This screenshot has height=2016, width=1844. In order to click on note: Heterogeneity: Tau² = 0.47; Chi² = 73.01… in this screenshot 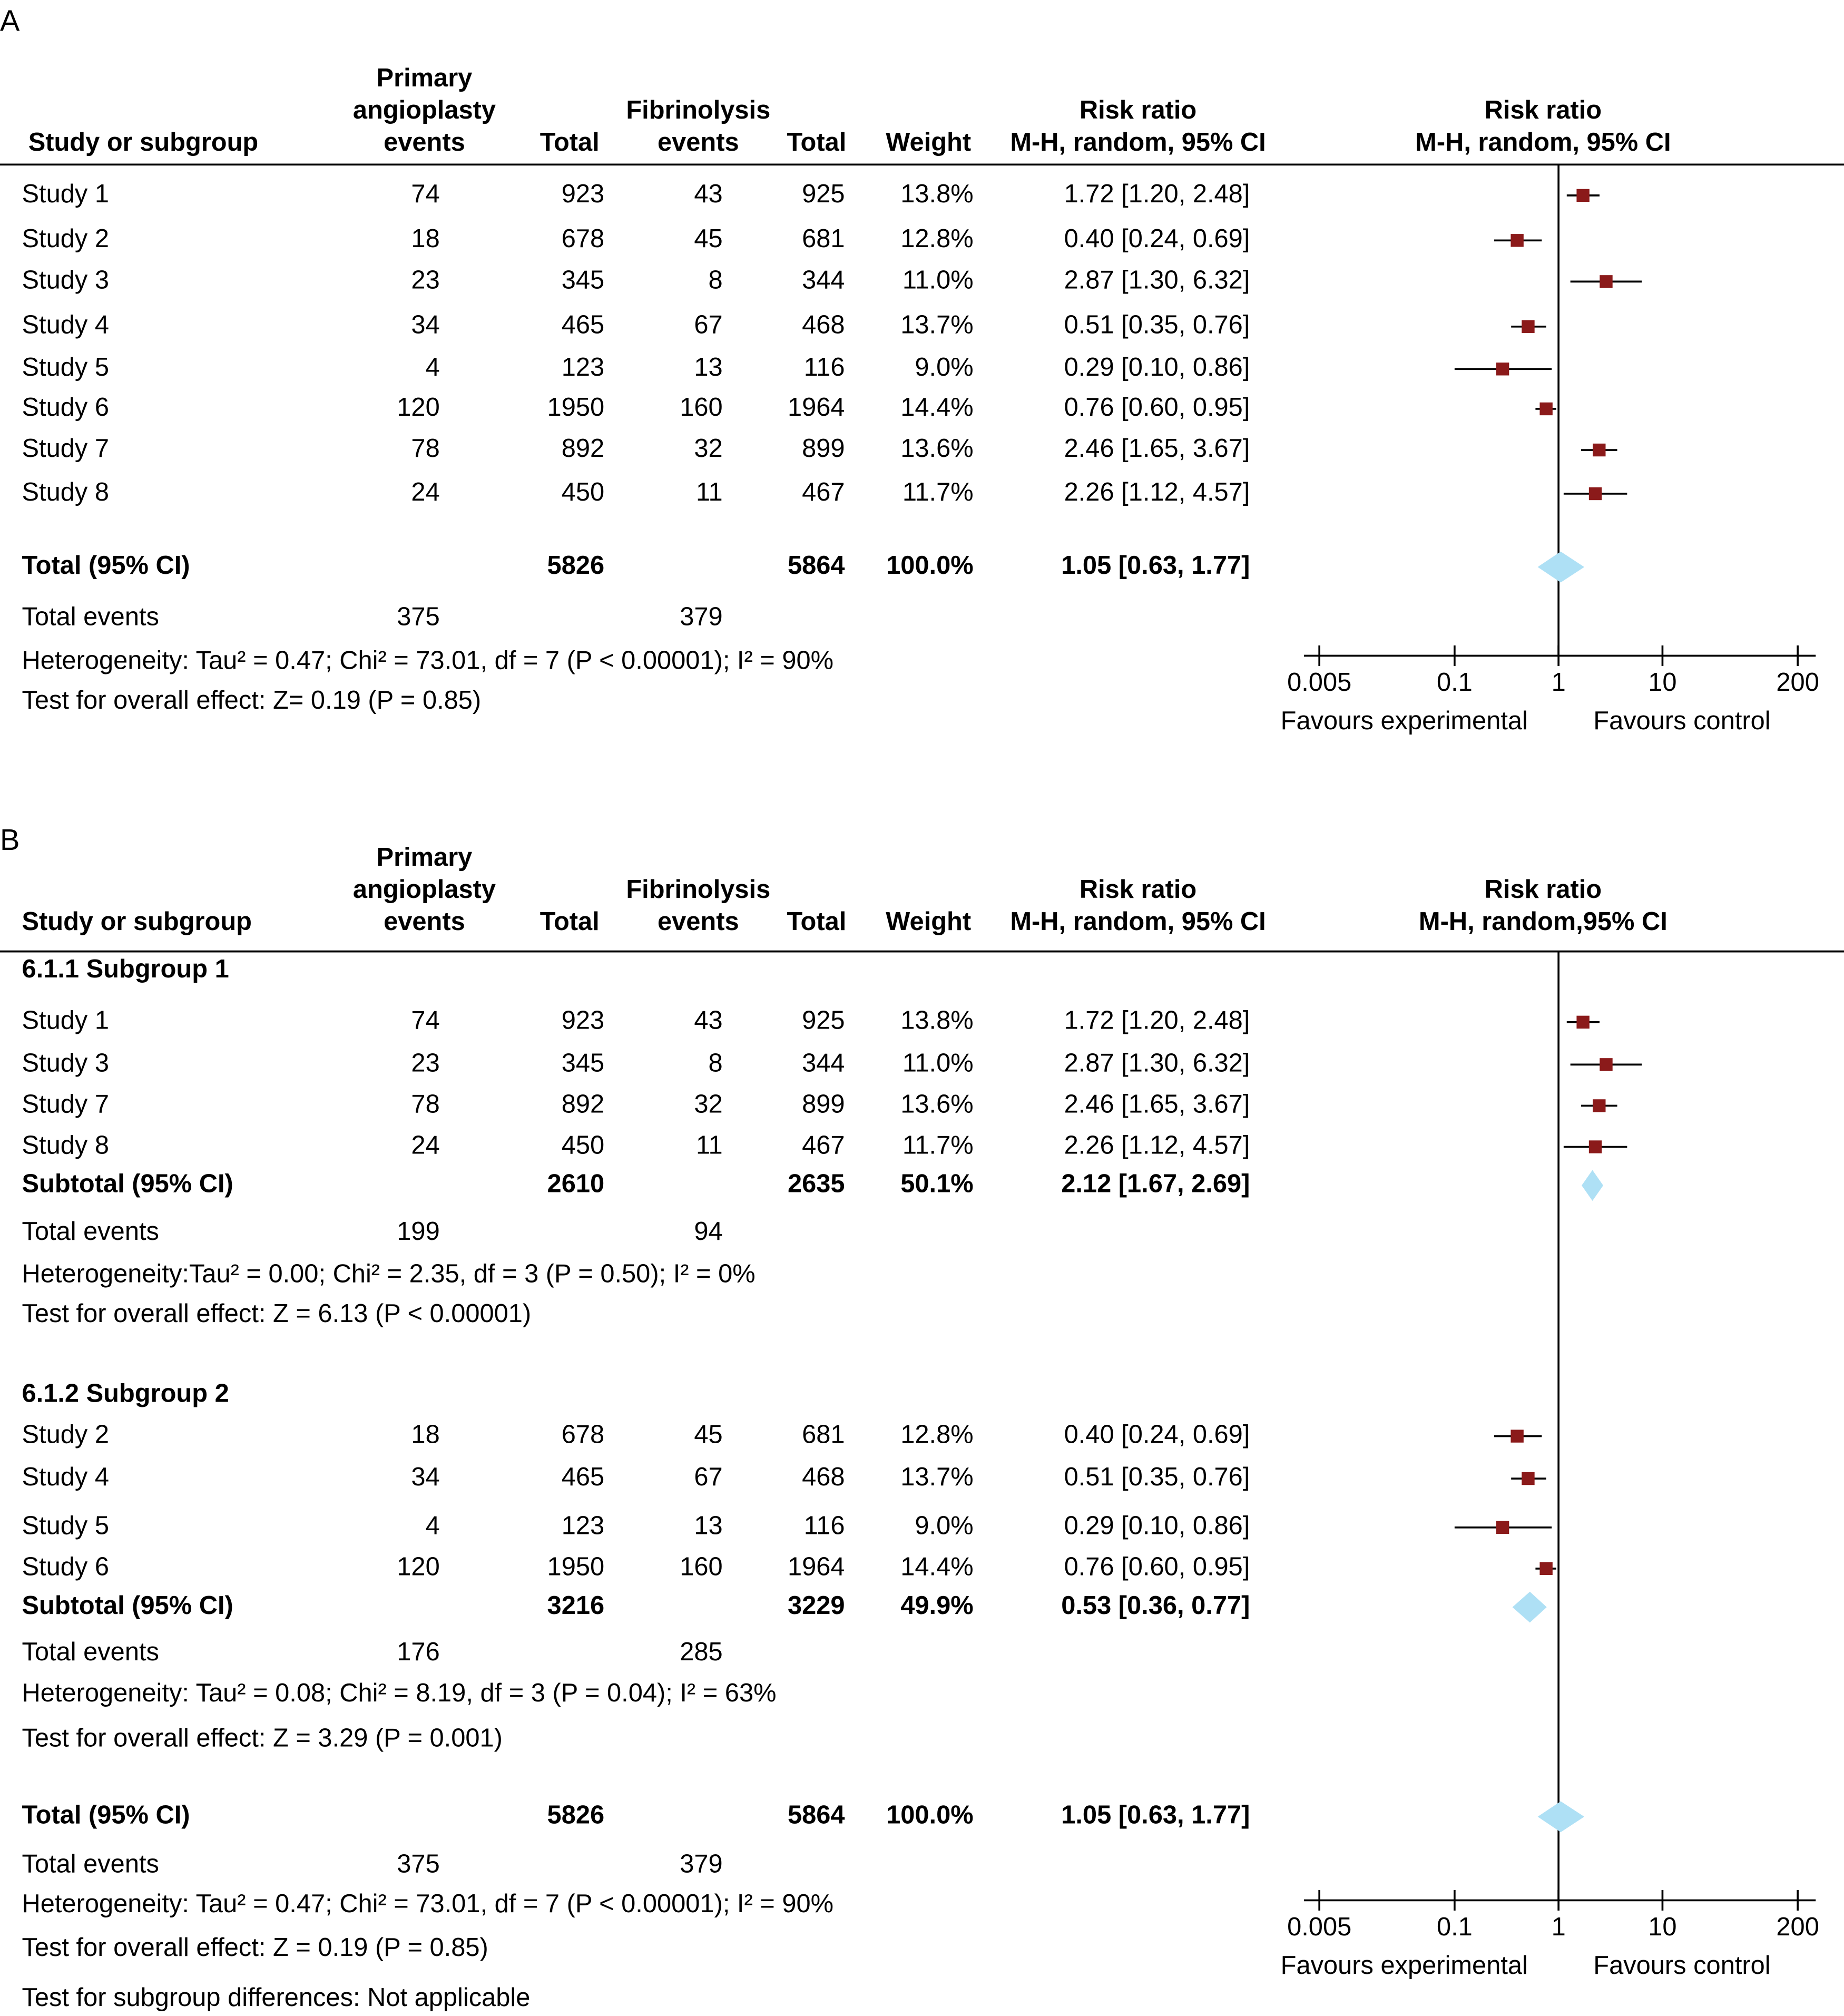, I will do `click(427, 1904)`.